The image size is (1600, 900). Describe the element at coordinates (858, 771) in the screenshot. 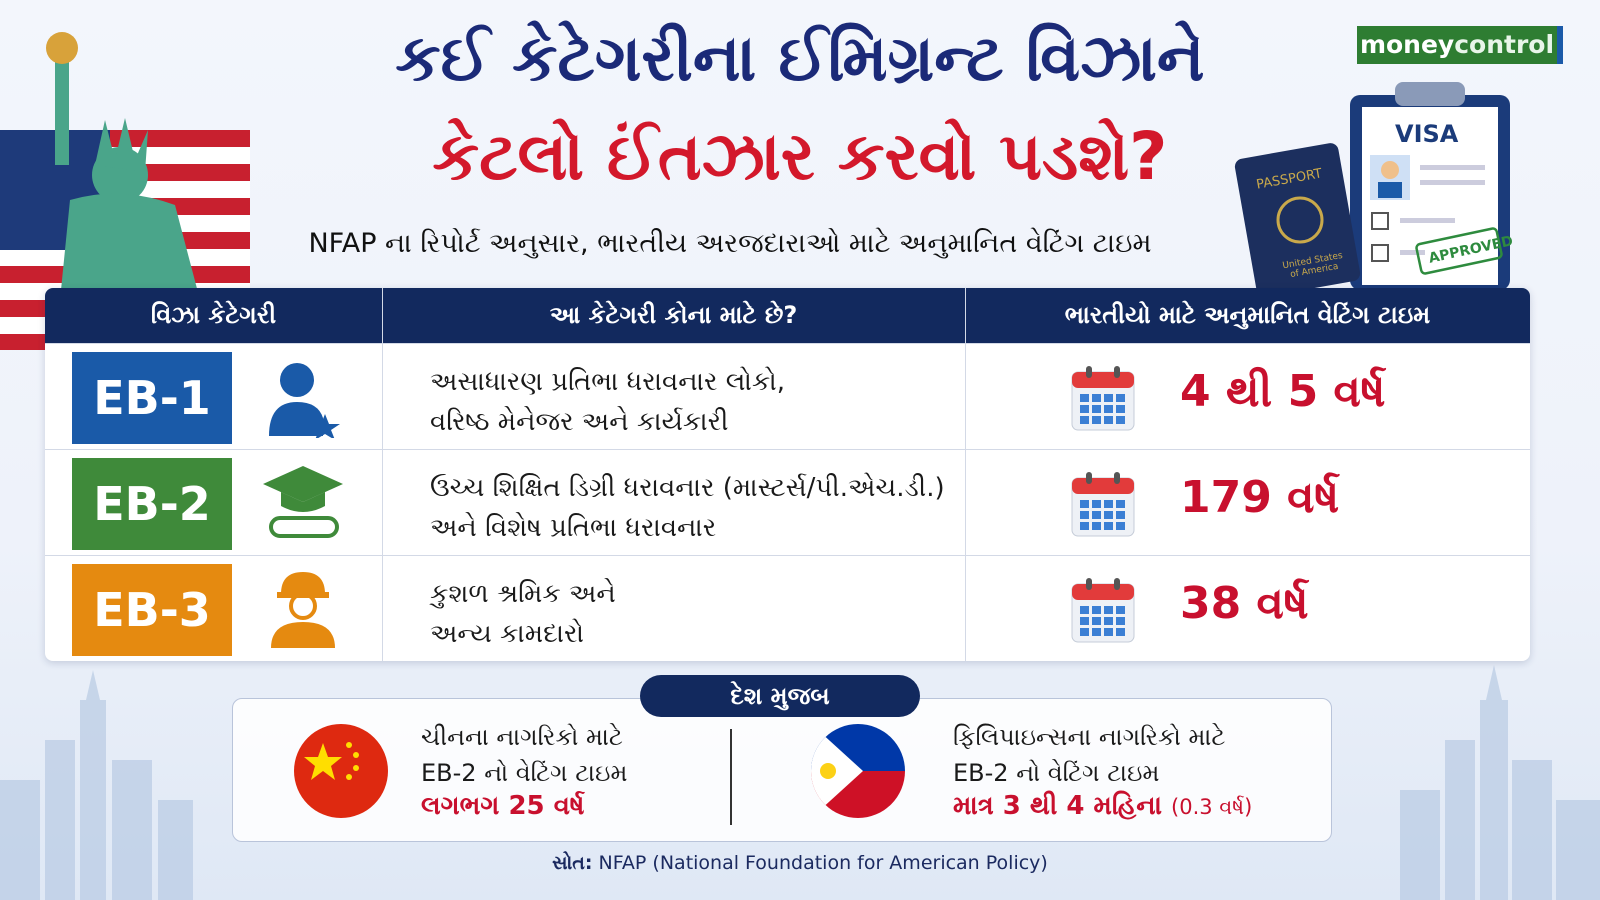

I see `philippines-flag` at that location.